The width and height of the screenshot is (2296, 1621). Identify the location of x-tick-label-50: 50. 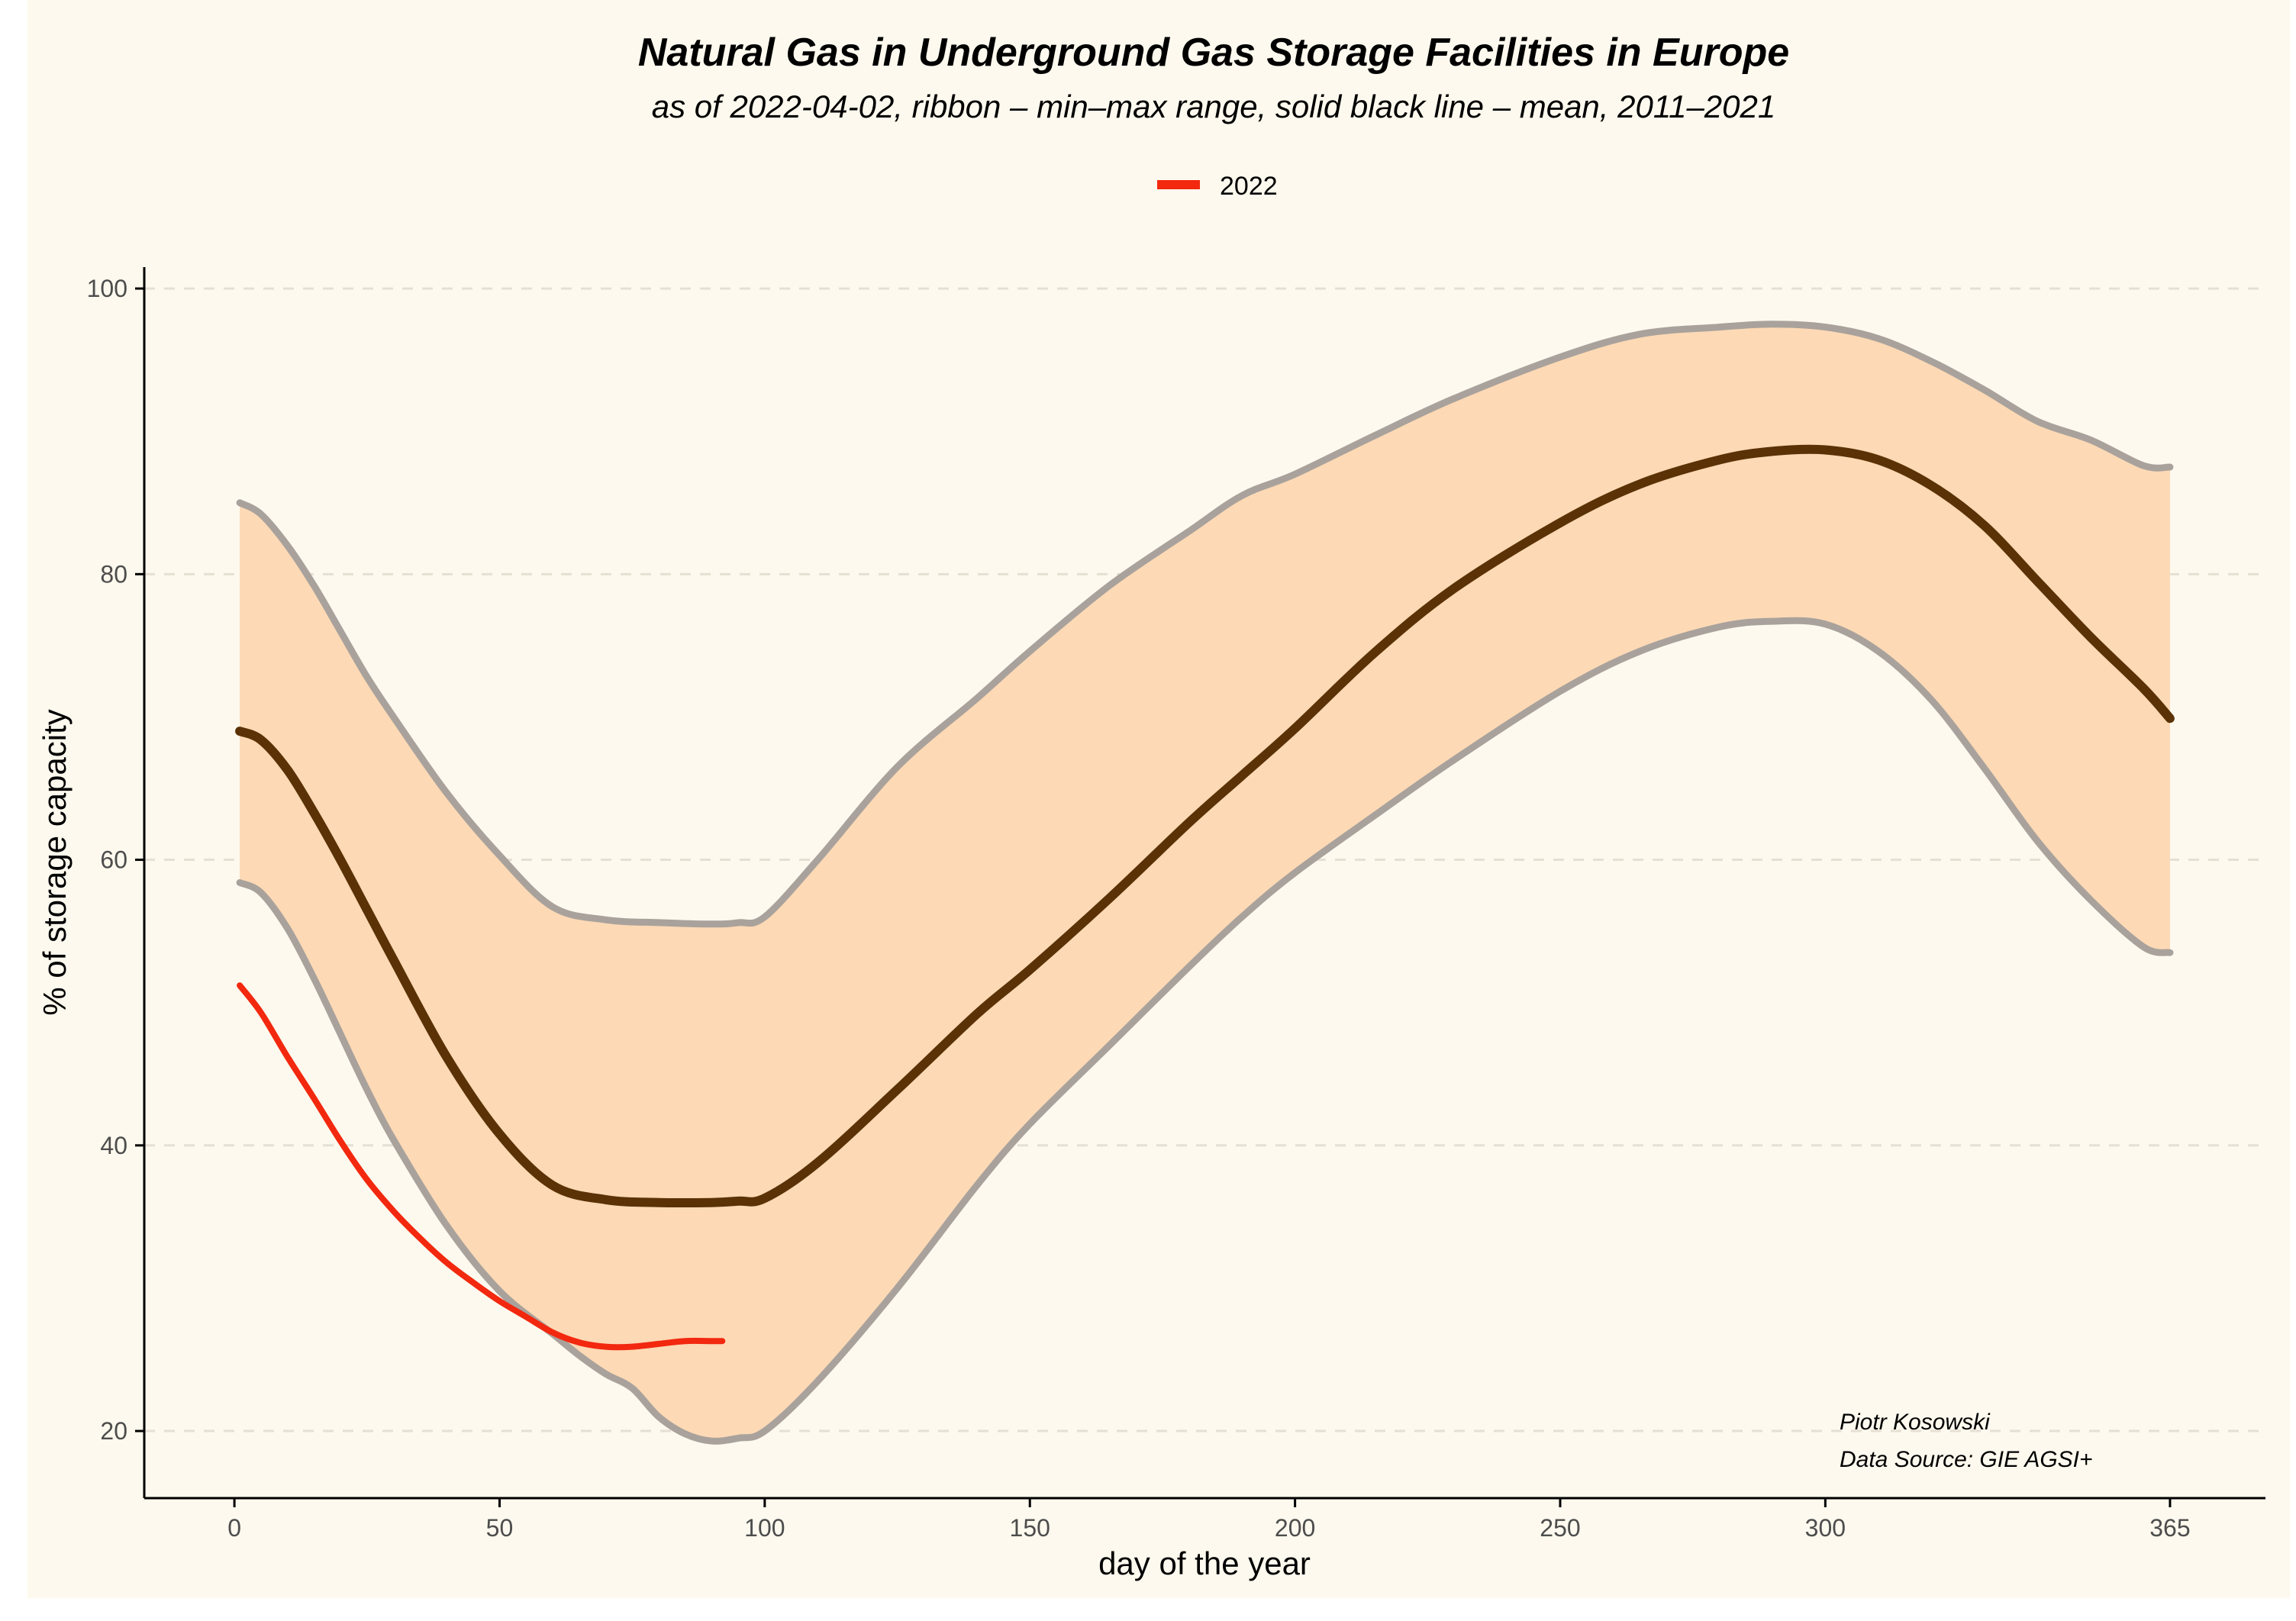
(500, 1528).